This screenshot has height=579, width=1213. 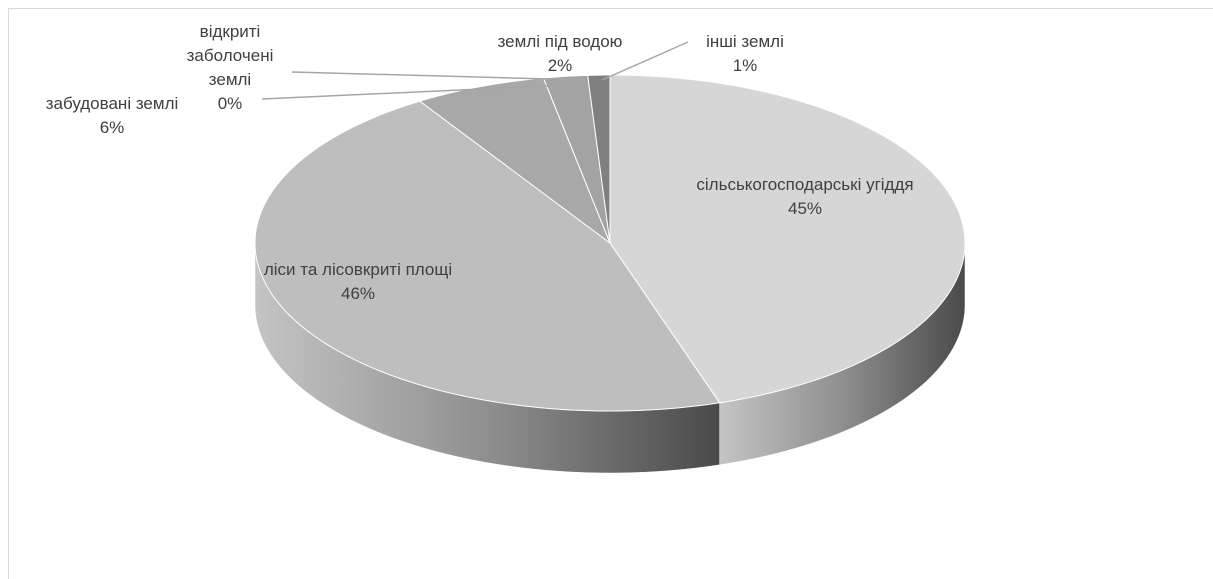 What do you see at coordinates (805, 197) in the screenshot?
I see `data-label: сільськогосподарські угіддя 45%` at bounding box center [805, 197].